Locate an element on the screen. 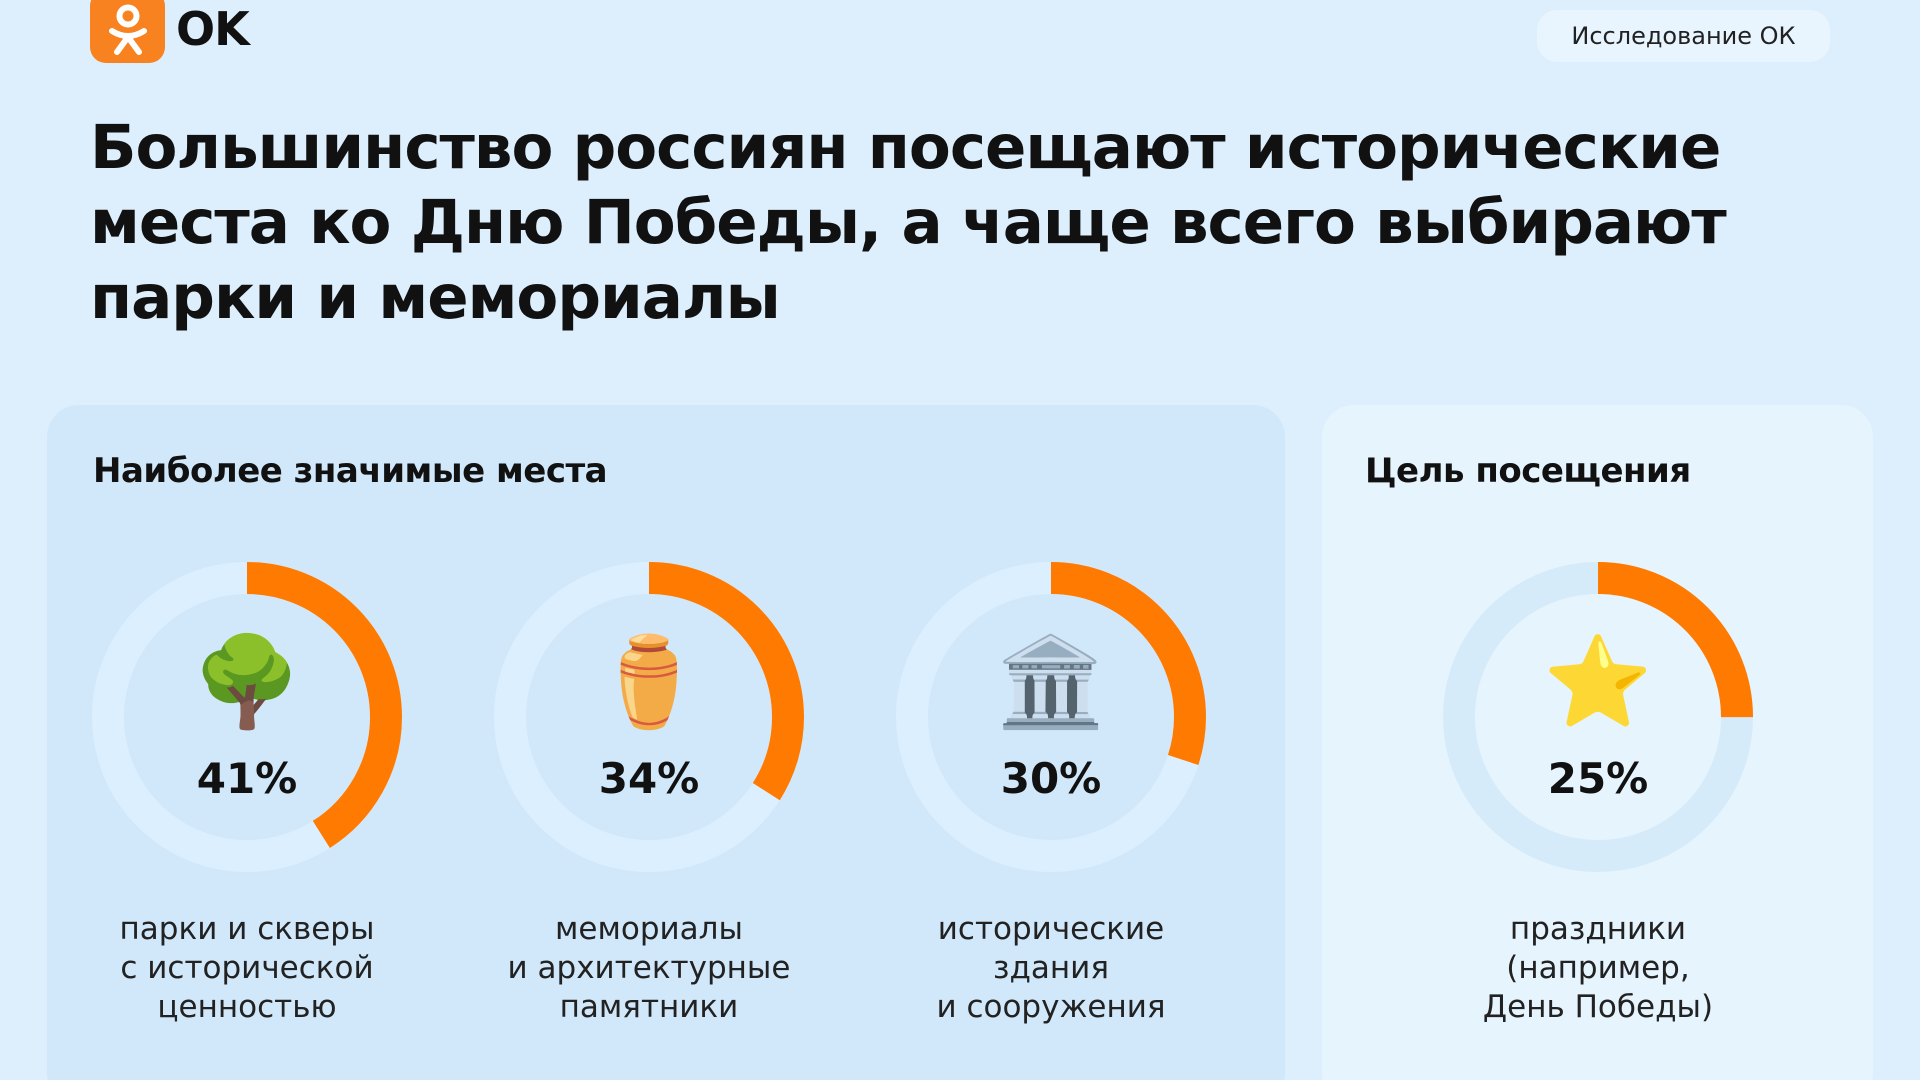  percent-value: 41% is located at coordinates (247, 778).